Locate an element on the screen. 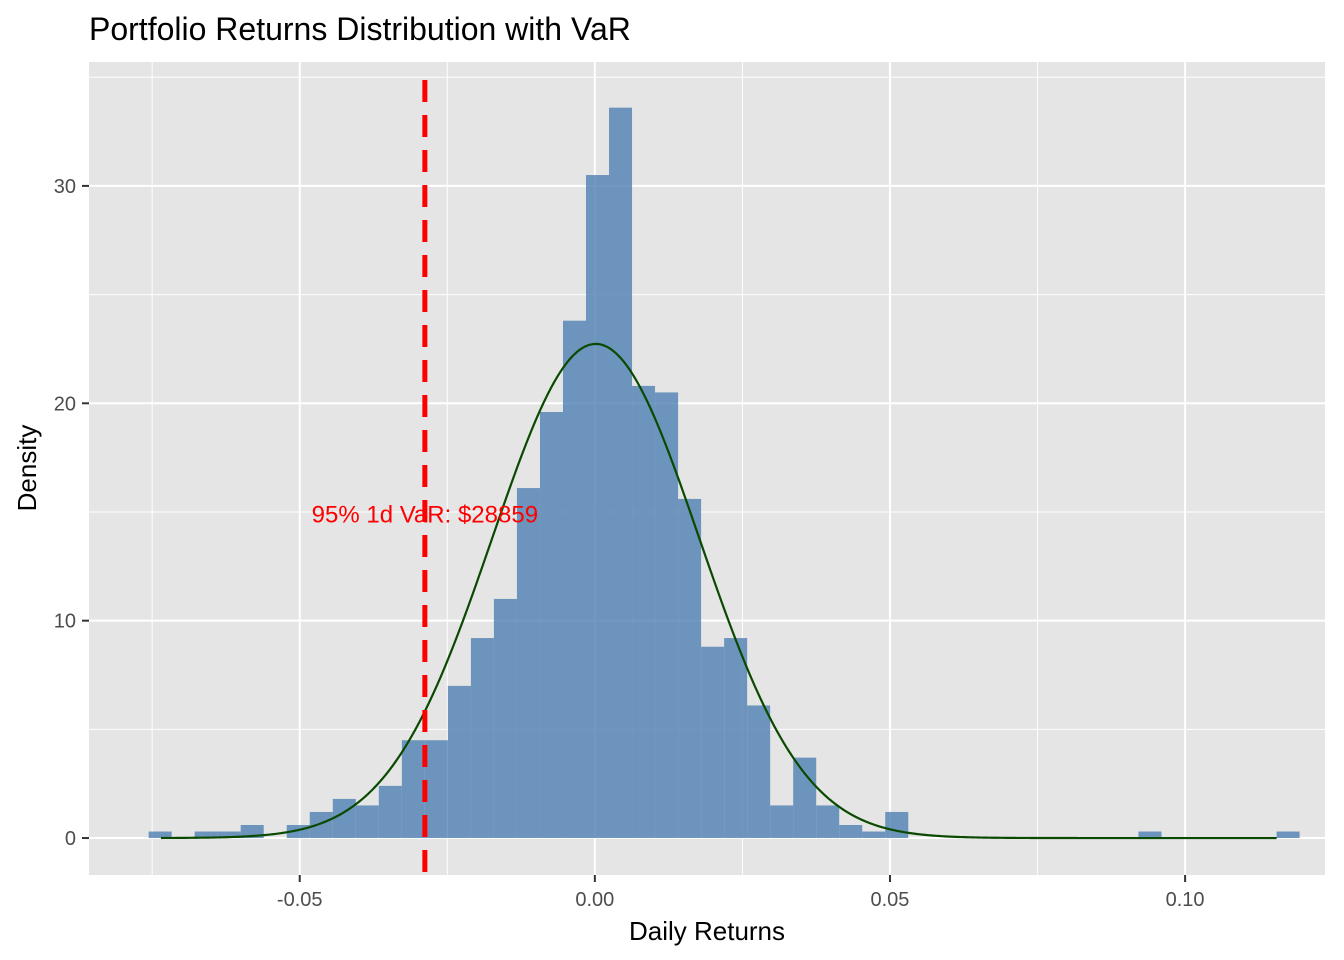 The height and width of the screenshot is (960, 1344). var-label: 95% 1d VaR: $28859 is located at coordinates (425, 515).